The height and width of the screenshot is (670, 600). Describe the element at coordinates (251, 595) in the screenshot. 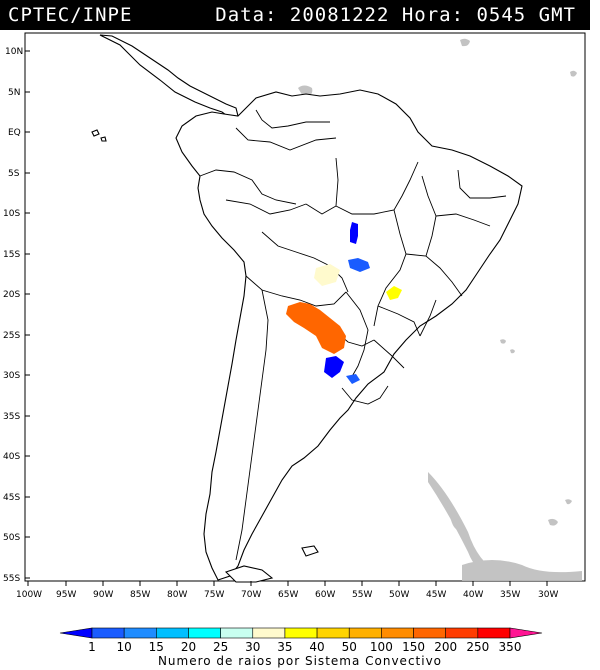

I see `lon-label: 70W` at that location.